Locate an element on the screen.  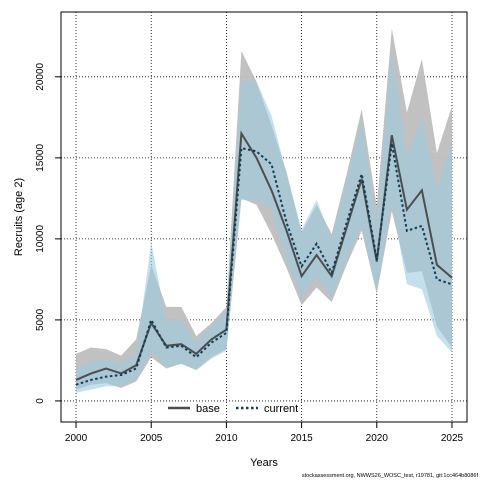
y-tick-label: 20000 is located at coordinates (40, 76).